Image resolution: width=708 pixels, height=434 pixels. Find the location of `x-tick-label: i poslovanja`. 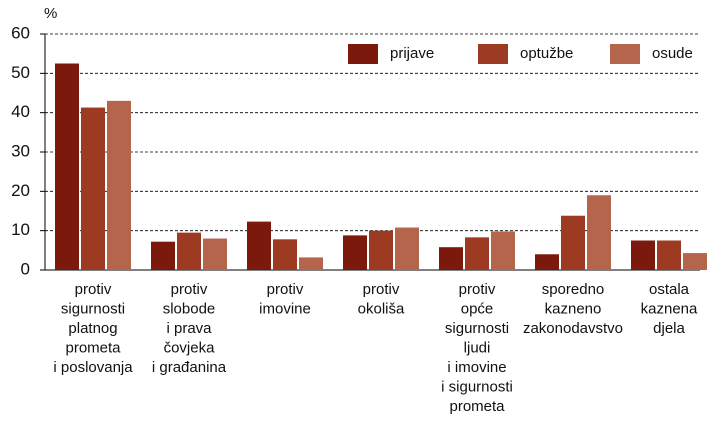

x-tick-label: i poslovanja is located at coordinates (93, 367).